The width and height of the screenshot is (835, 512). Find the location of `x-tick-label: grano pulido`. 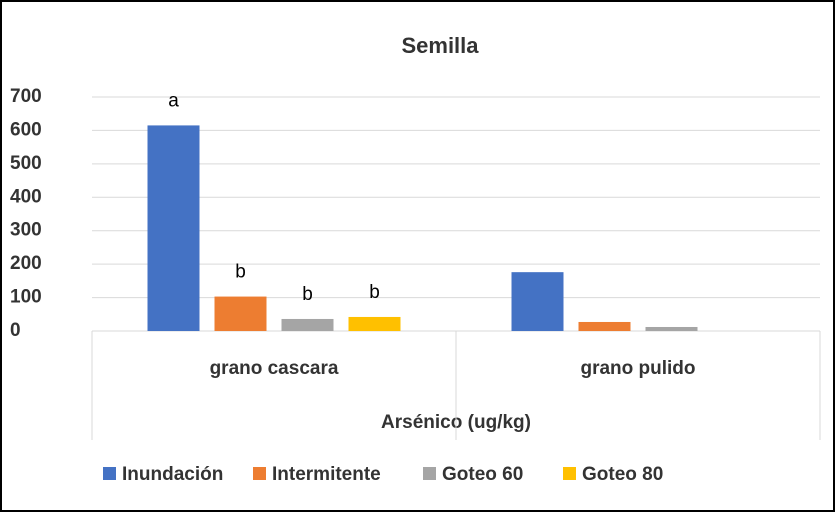

x-tick-label: grano pulido is located at coordinates (637, 368).